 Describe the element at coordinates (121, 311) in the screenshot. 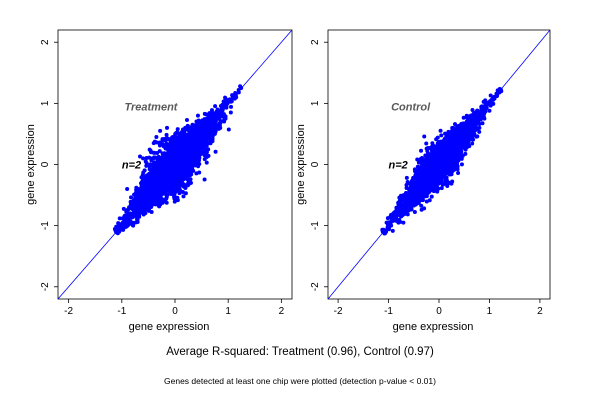

I see `x-tick-label: -1` at that location.